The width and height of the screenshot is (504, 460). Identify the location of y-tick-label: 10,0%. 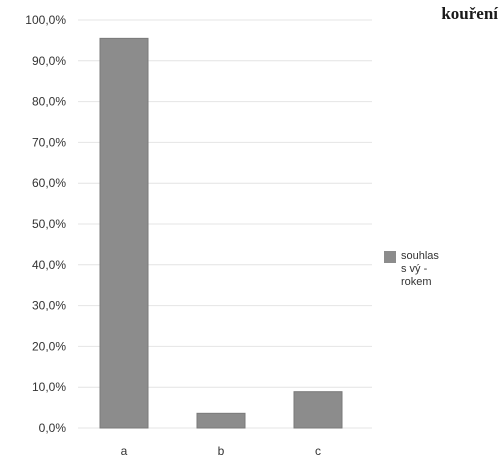
(49, 387).